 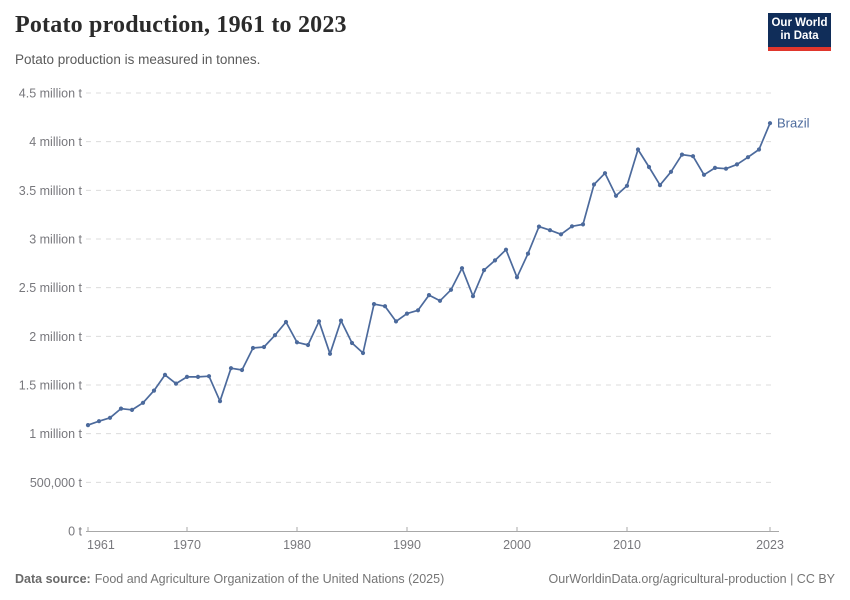 I want to click on owid-logo-line2: in Data, so click(x=799, y=36).